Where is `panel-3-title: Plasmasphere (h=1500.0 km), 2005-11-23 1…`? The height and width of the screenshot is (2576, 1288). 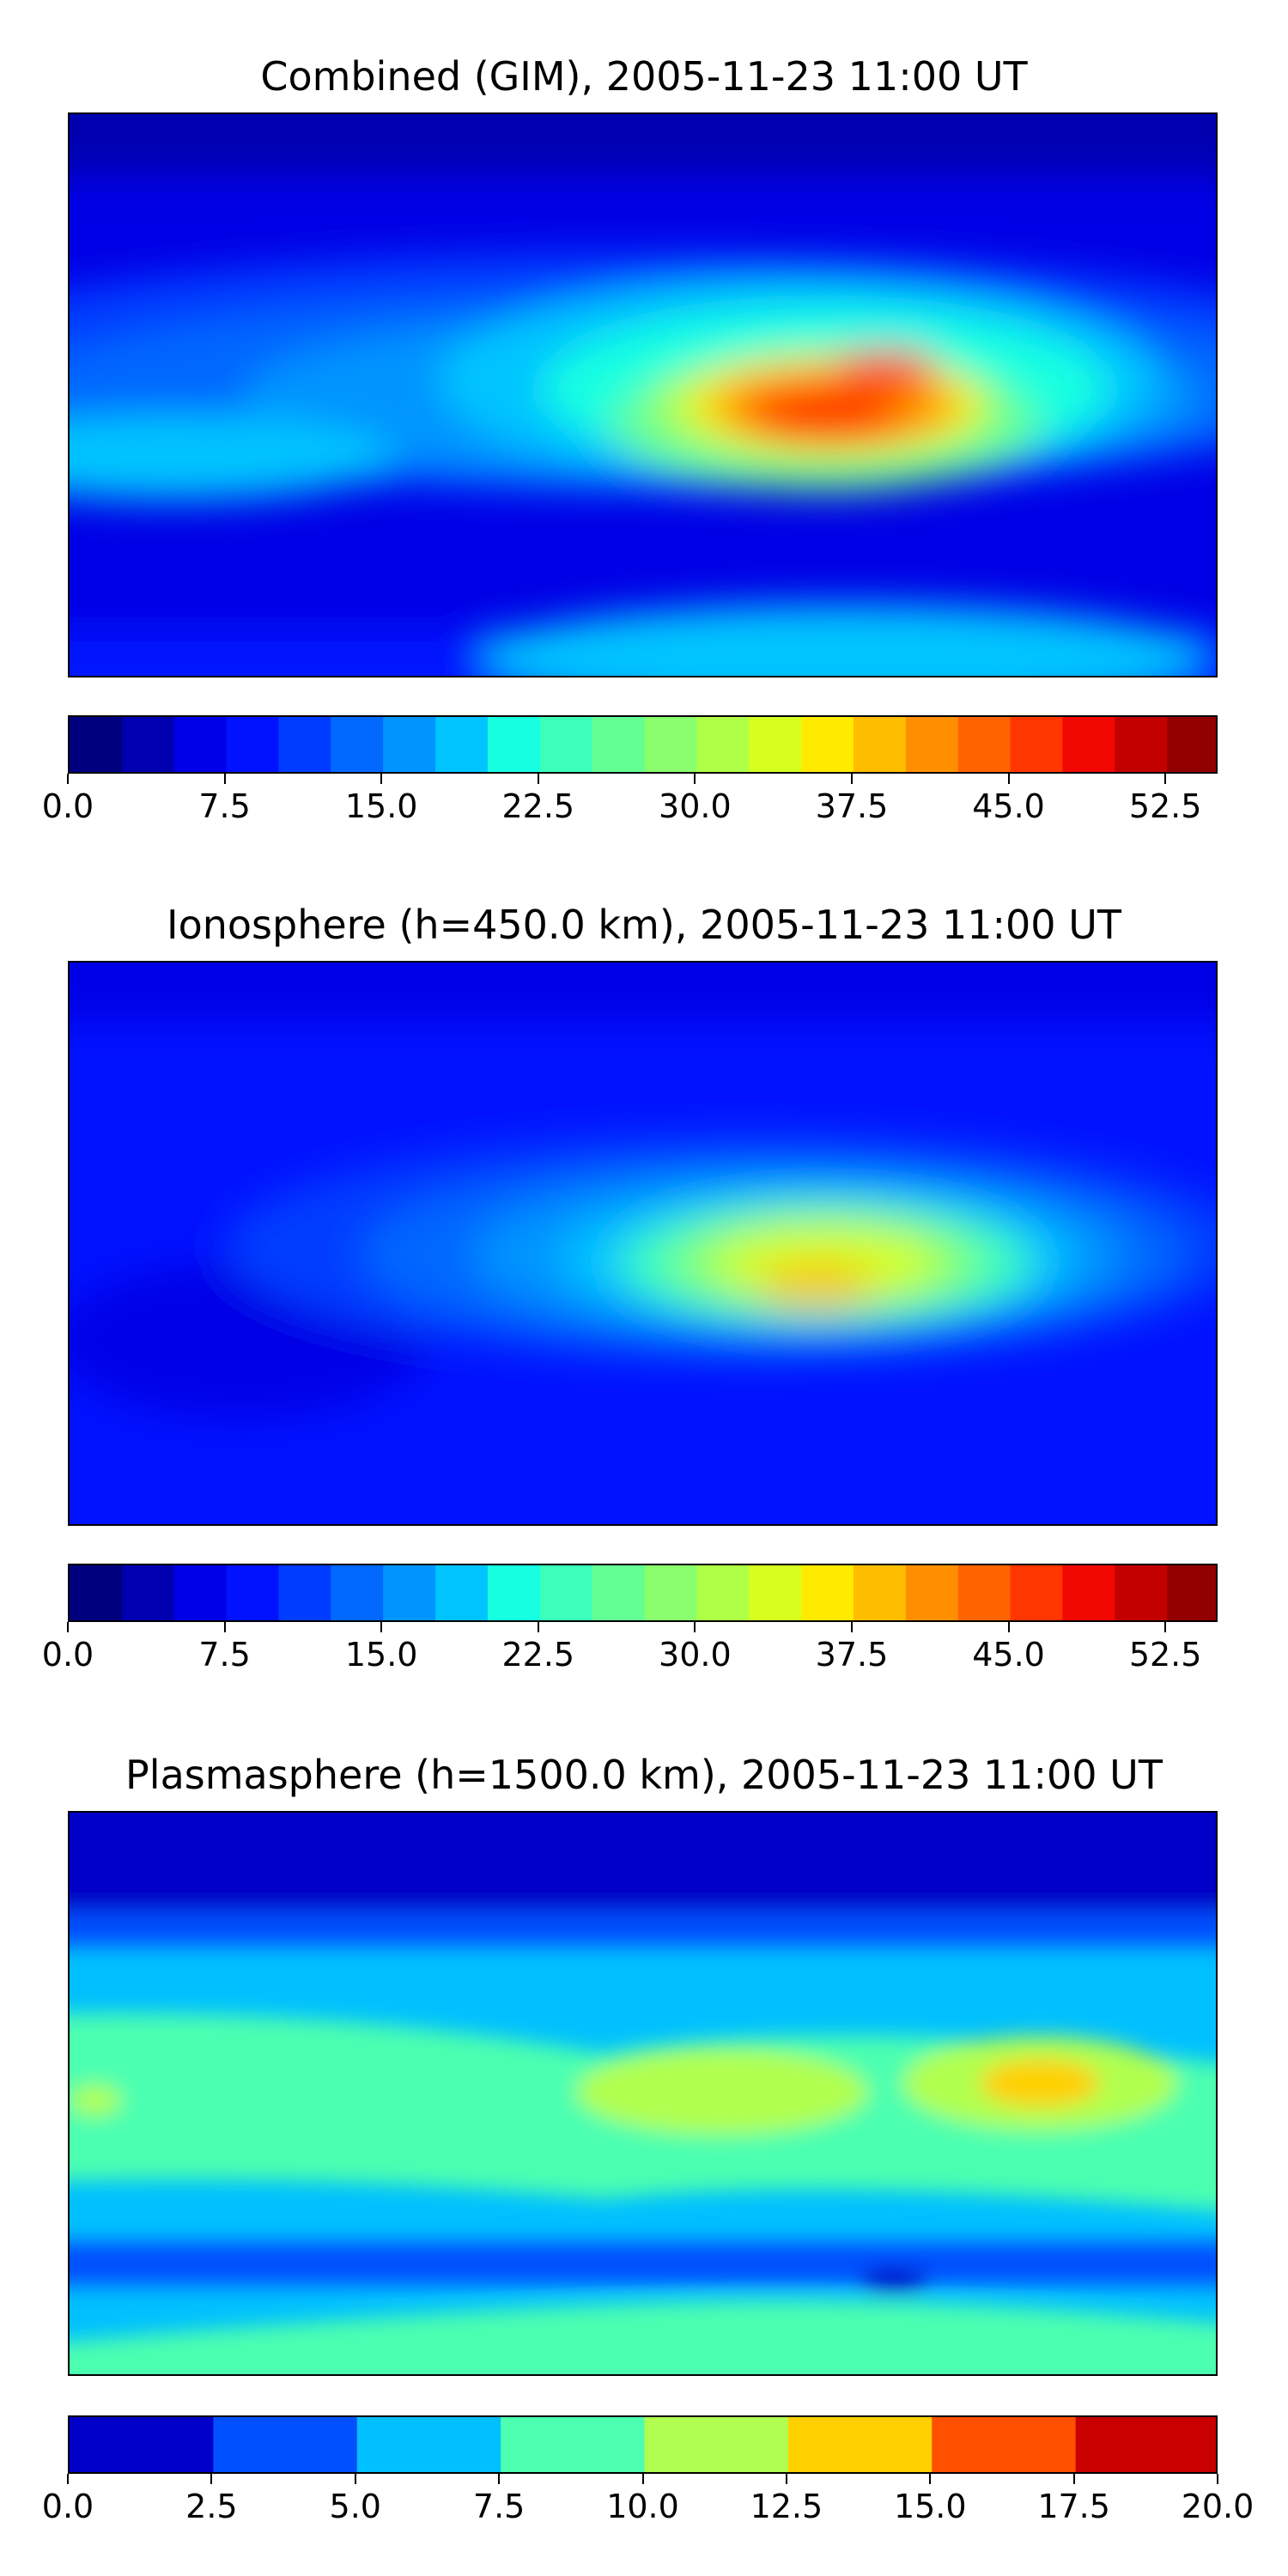
panel-3-title: Plasmasphere (h=1500.0 km), 2005-11-23 1… is located at coordinates (644, 1775).